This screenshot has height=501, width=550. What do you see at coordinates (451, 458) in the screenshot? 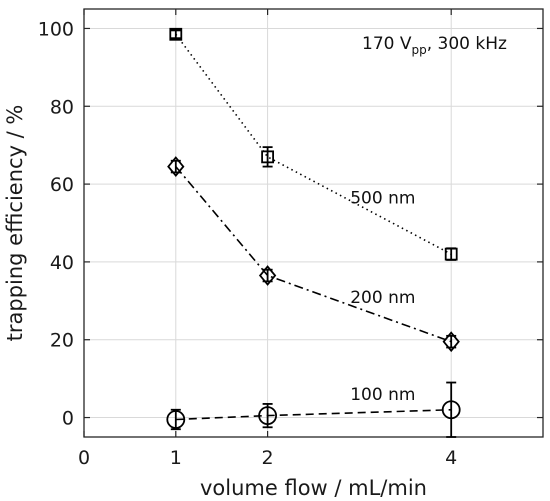
I see `x-tick-label: 4` at bounding box center [451, 458].